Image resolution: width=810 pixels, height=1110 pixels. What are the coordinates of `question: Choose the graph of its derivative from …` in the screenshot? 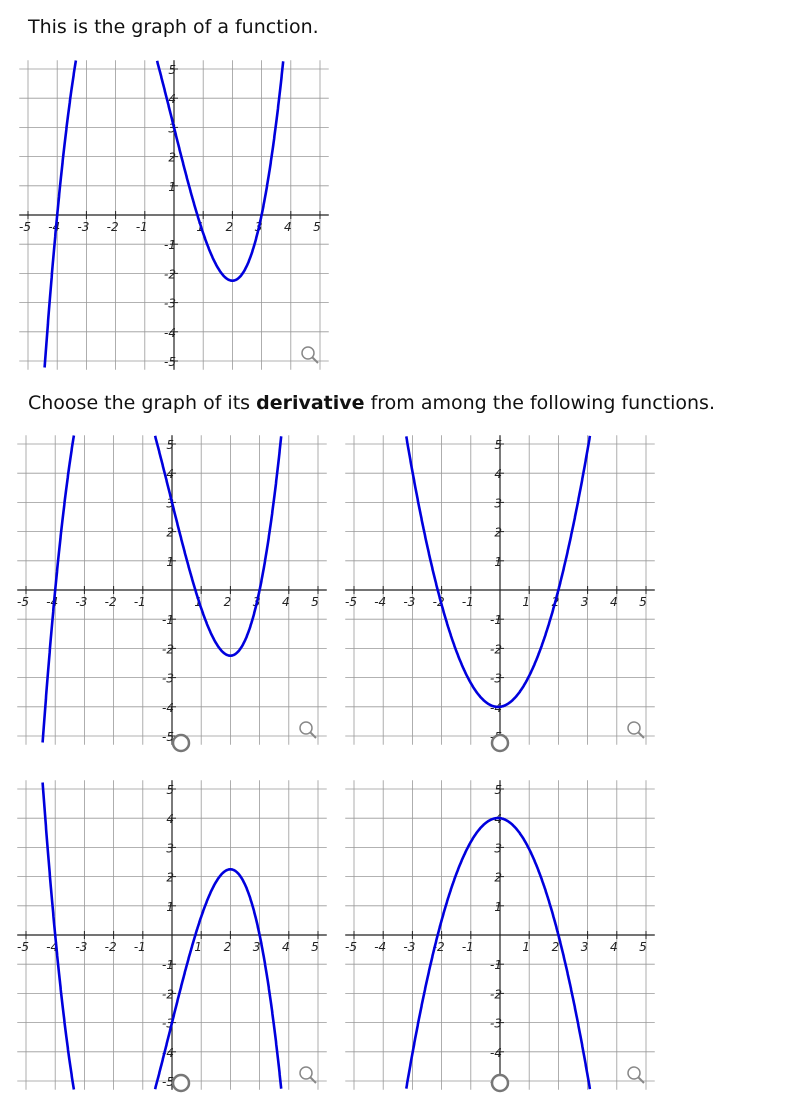 It's located at (371, 403).